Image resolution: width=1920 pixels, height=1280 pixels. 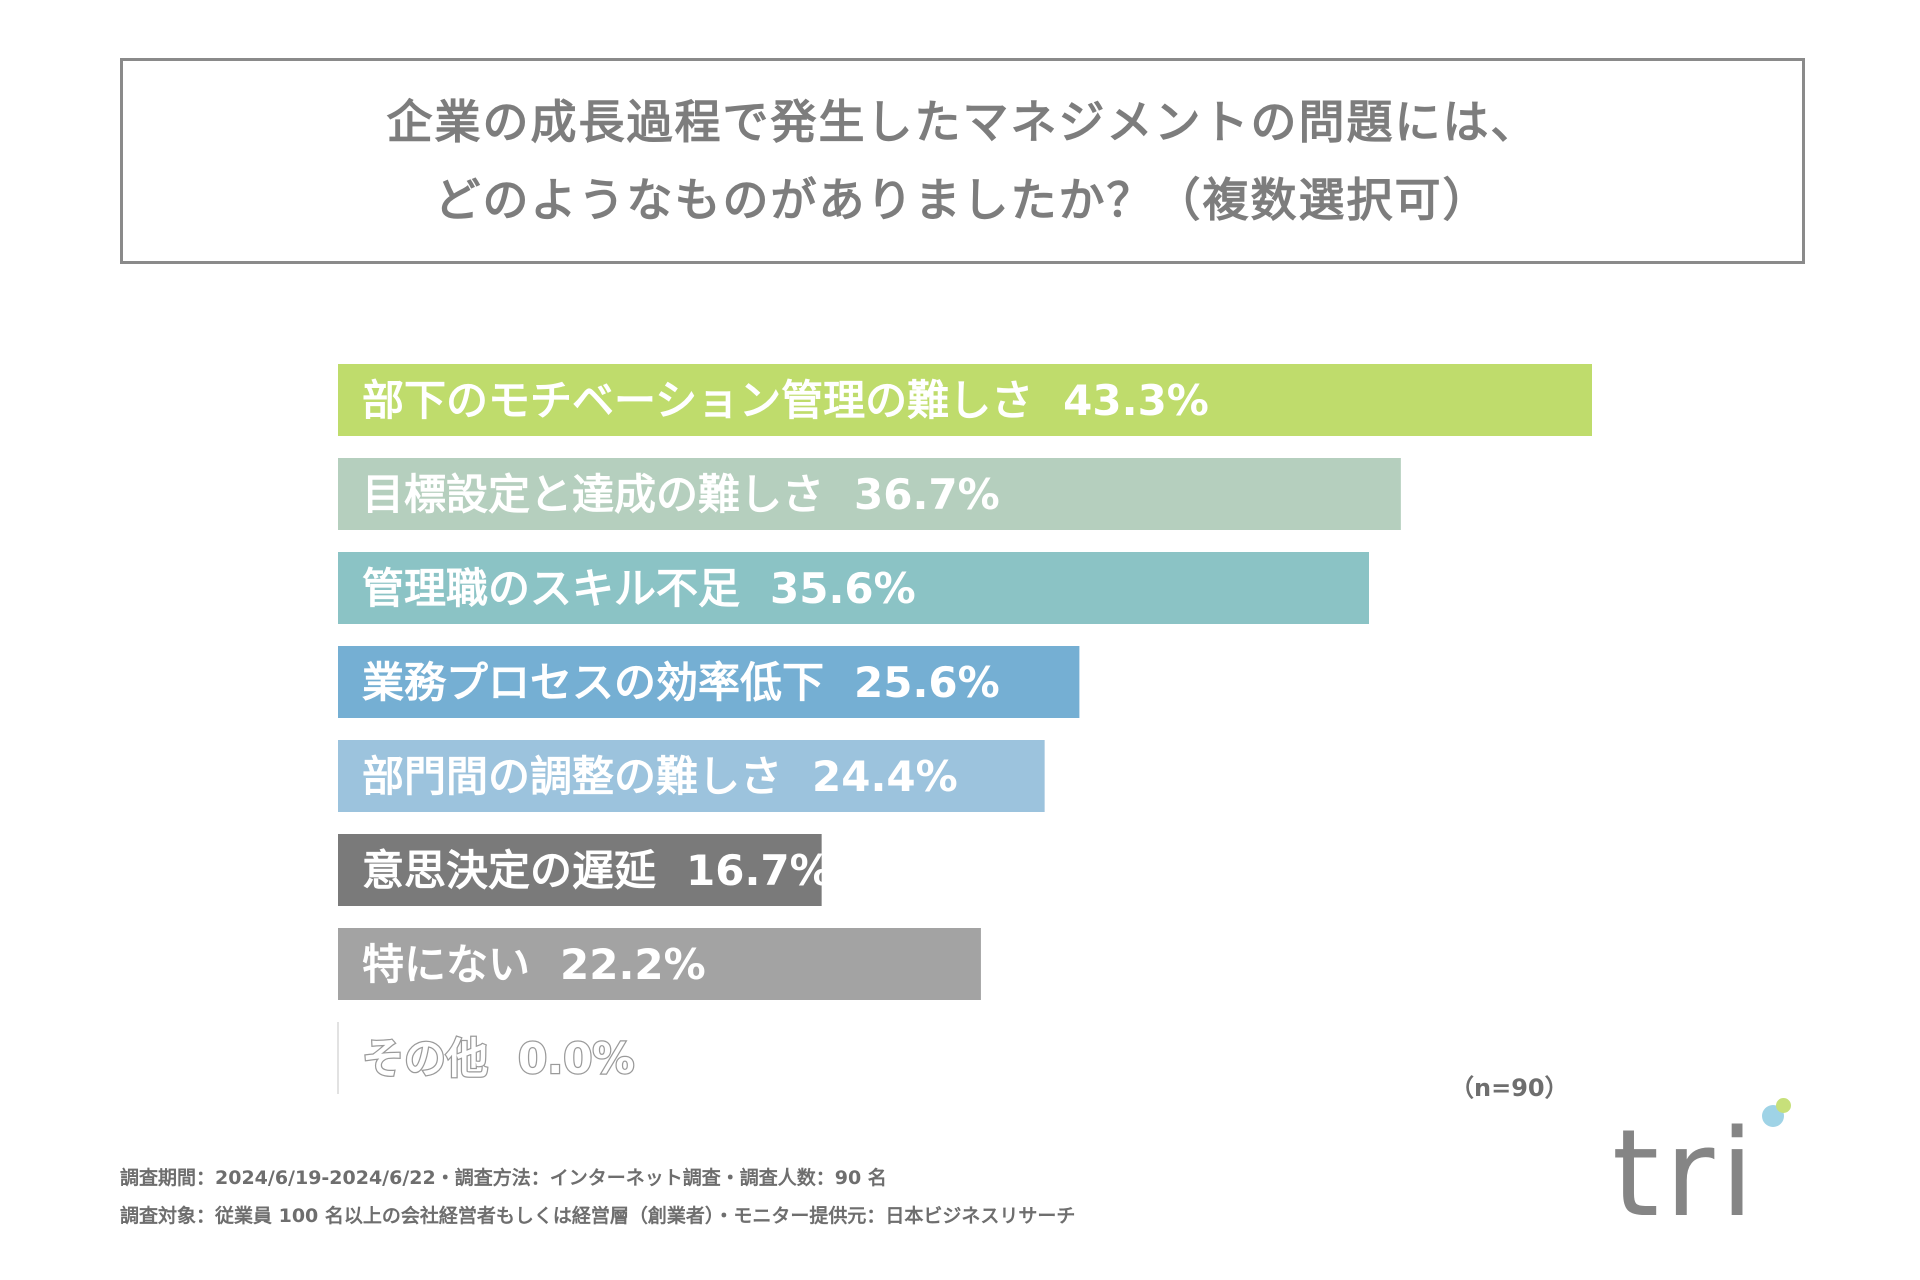 What do you see at coordinates (633, 964) in the screenshot?
I see `bar-value-label: 22.2%` at bounding box center [633, 964].